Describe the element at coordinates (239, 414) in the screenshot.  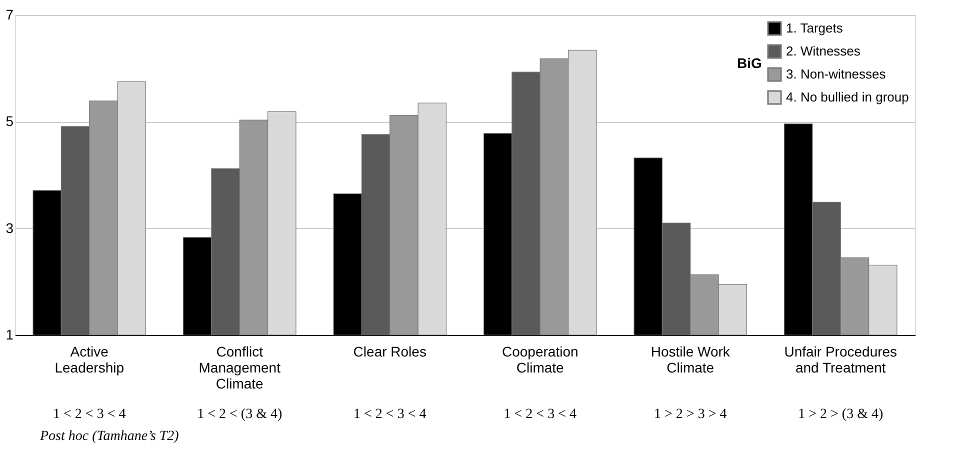
I see `text: 1 < 2 < (3 & 4)` at that location.